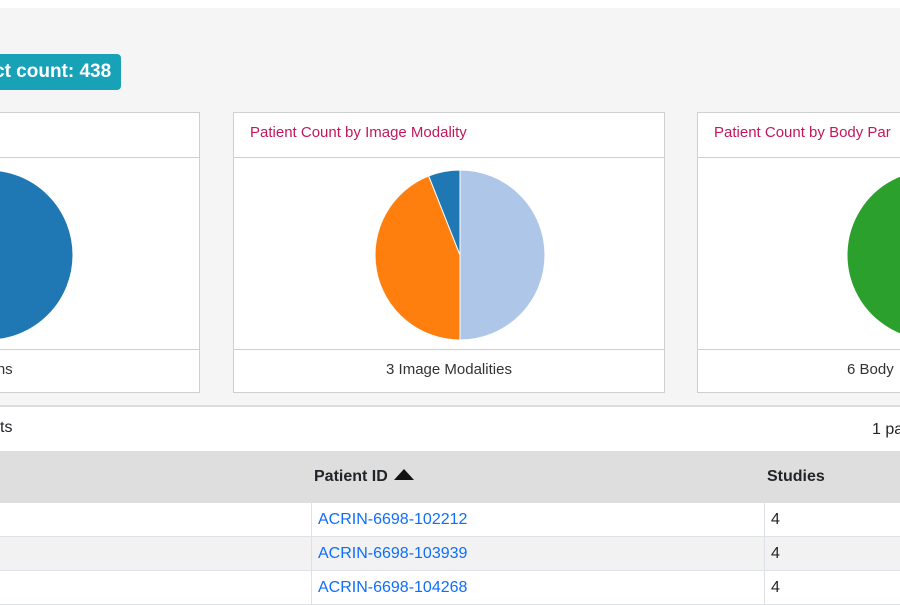 This screenshot has width=900, height=605. Describe the element at coordinates (796, 476) in the screenshot. I see `studies-header: Studies` at that location.